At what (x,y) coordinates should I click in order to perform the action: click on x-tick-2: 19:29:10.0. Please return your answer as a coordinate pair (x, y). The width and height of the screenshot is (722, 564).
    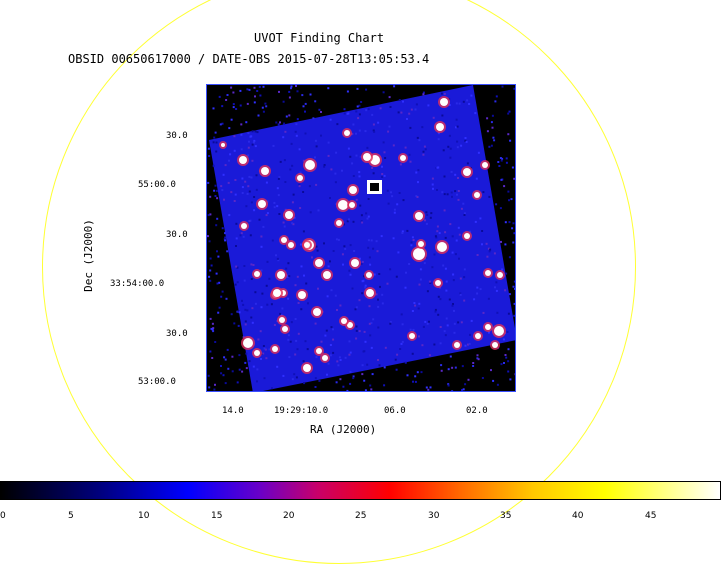
    Looking at the image, I should click on (301, 411).